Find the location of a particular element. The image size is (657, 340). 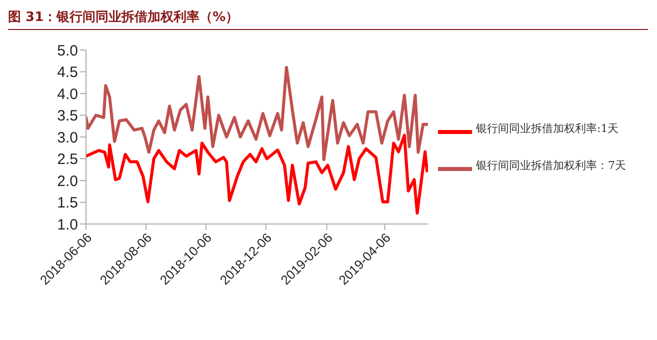

y-tick-label: 4.0 is located at coordinates (67, 94).